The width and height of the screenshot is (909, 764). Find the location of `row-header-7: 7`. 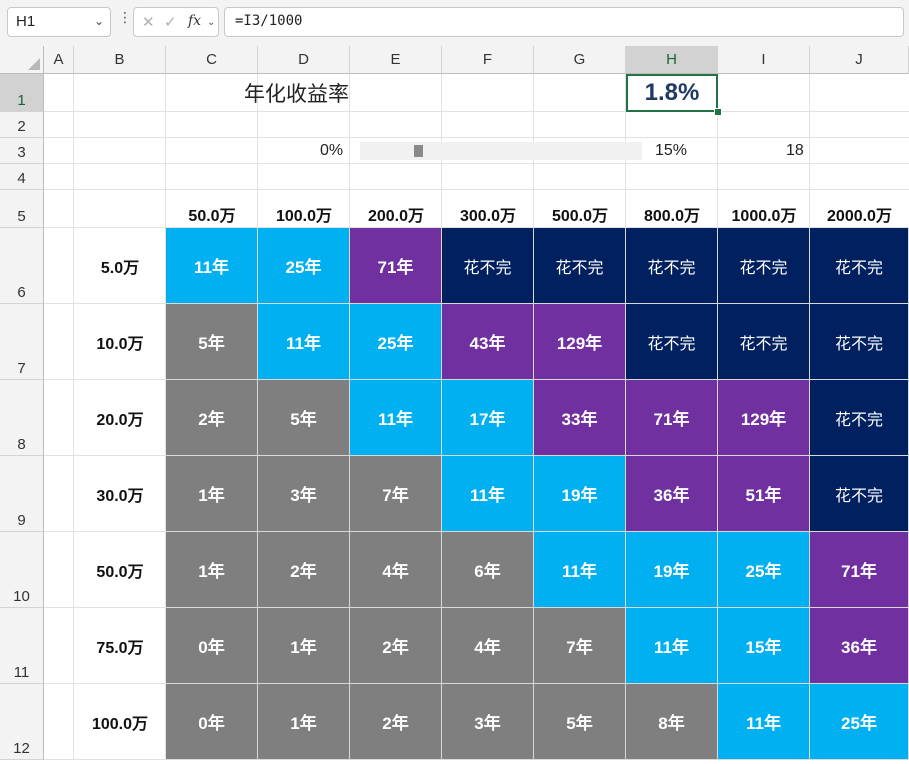

row-header-7: 7 is located at coordinates (22, 342).